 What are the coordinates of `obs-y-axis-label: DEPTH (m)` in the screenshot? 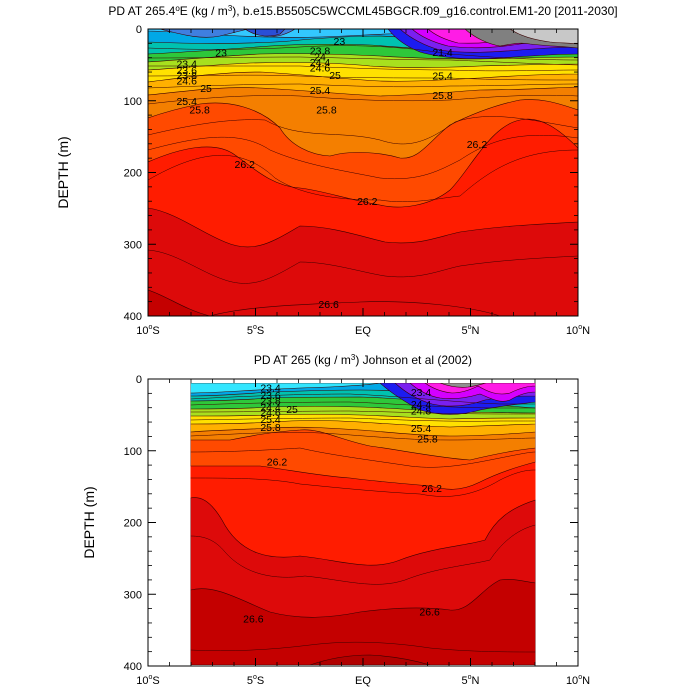 It's located at (89, 522).